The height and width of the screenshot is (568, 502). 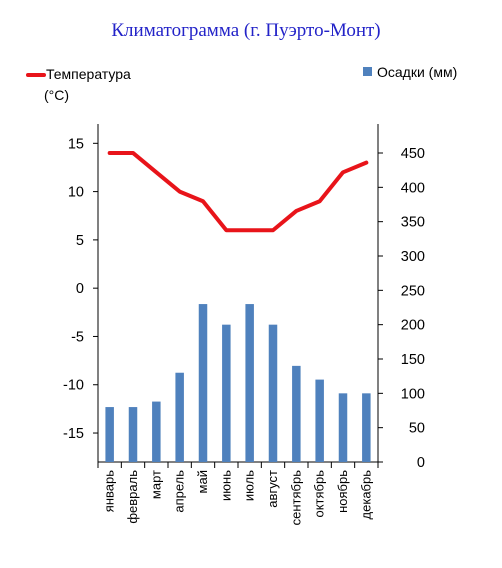 What do you see at coordinates (295, 498) in the screenshot?
I see `x-tick-label: сентябрь` at bounding box center [295, 498].